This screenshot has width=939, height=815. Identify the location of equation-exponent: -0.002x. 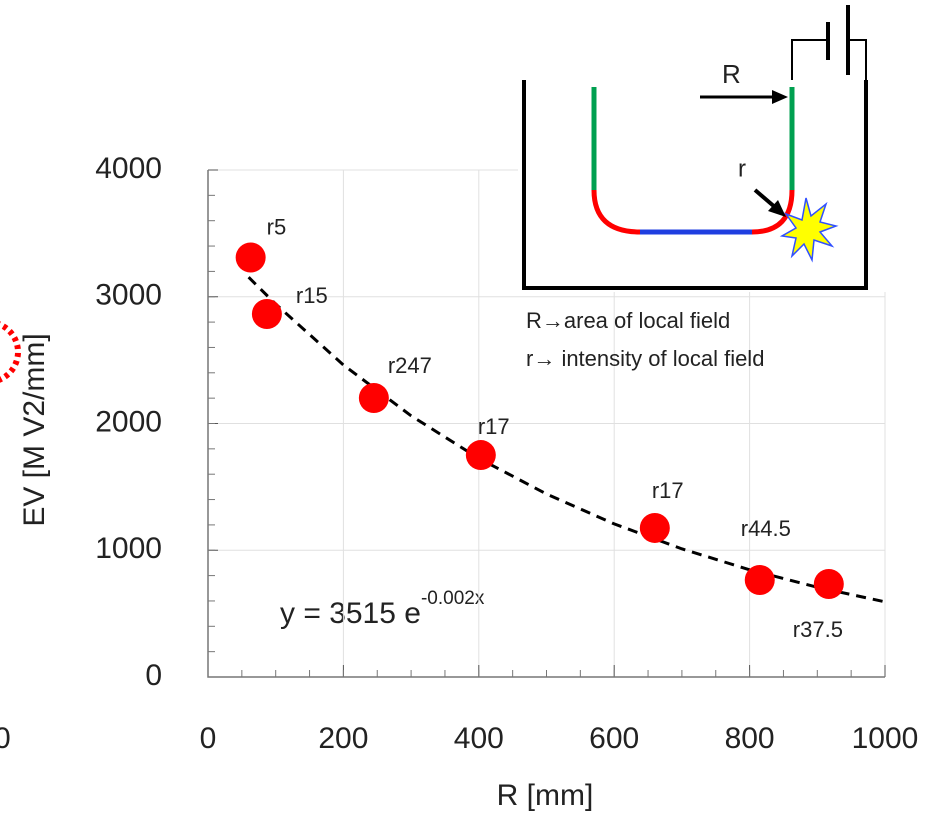
(453, 598).